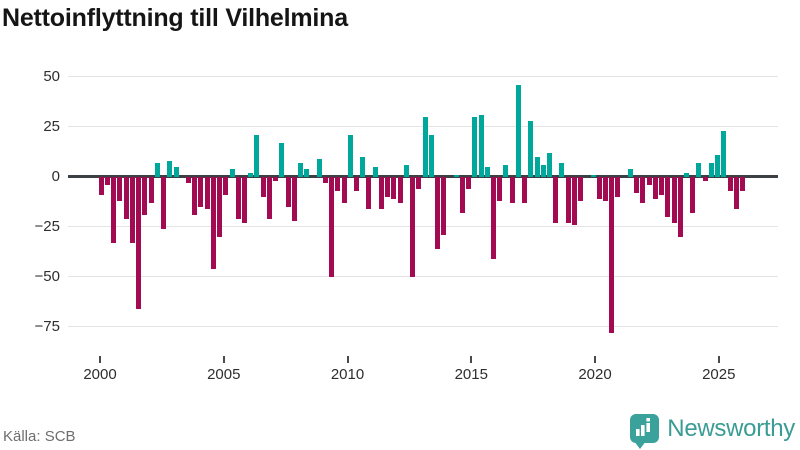 The image size is (800, 450). I want to click on x-axis-year-label: 2020, so click(595, 374).